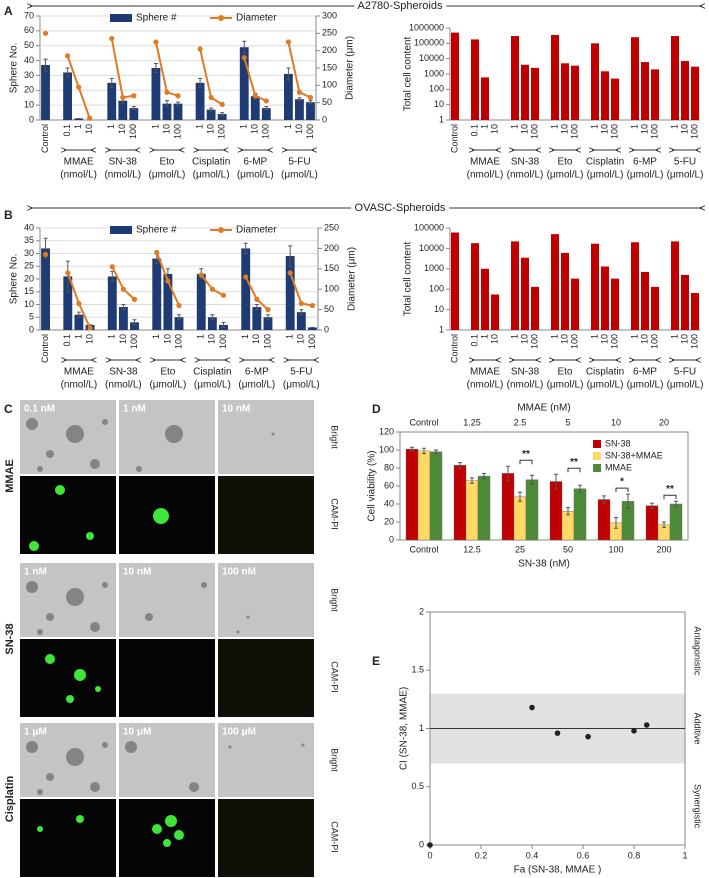 The height and width of the screenshot is (878, 709). I want to click on panel-label: A, so click(8, 11).